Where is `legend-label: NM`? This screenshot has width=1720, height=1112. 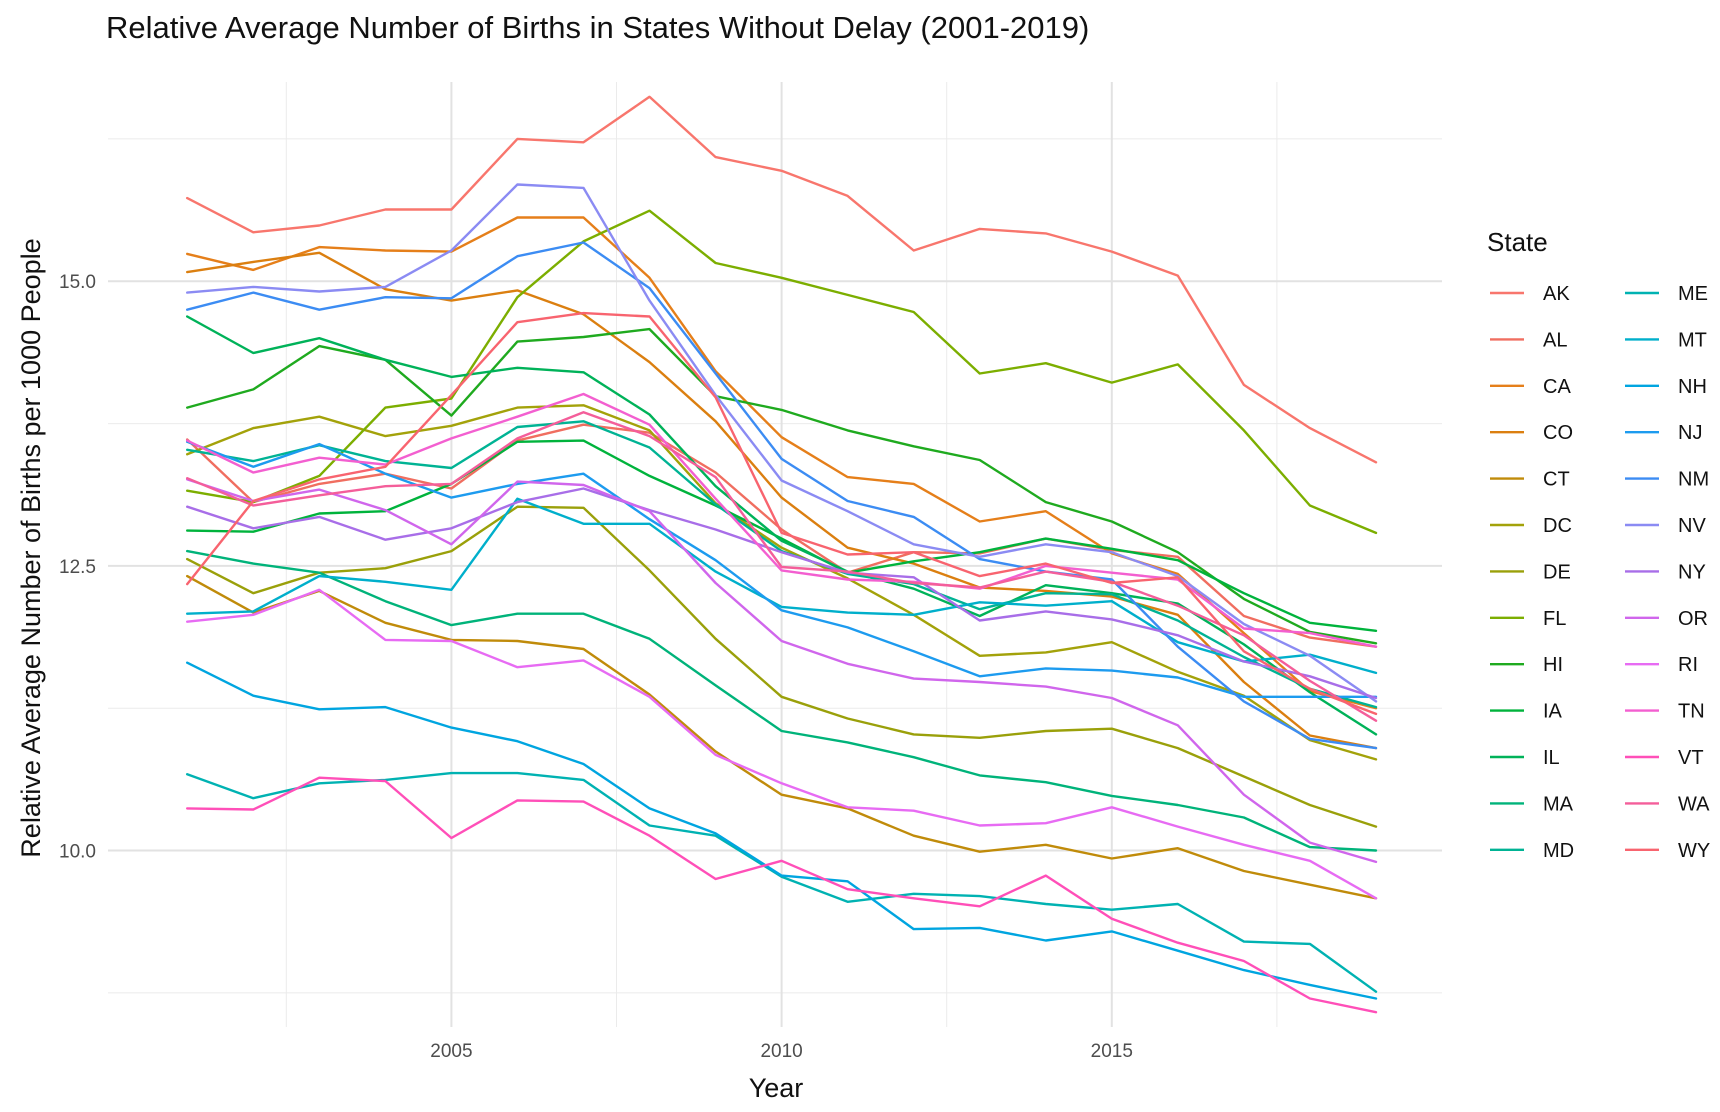 legend-label: NM is located at coordinates (1693, 480).